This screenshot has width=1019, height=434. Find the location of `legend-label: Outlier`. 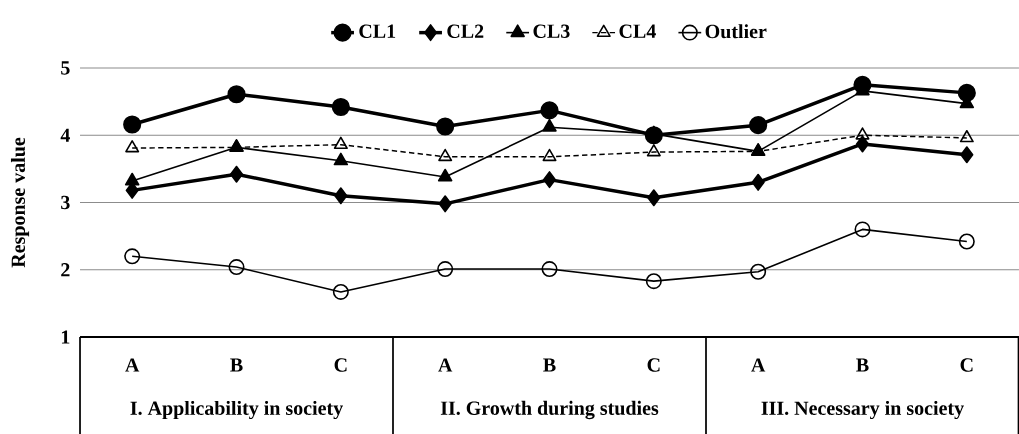

legend-label: Outlier is located at coordinates (736, 31).